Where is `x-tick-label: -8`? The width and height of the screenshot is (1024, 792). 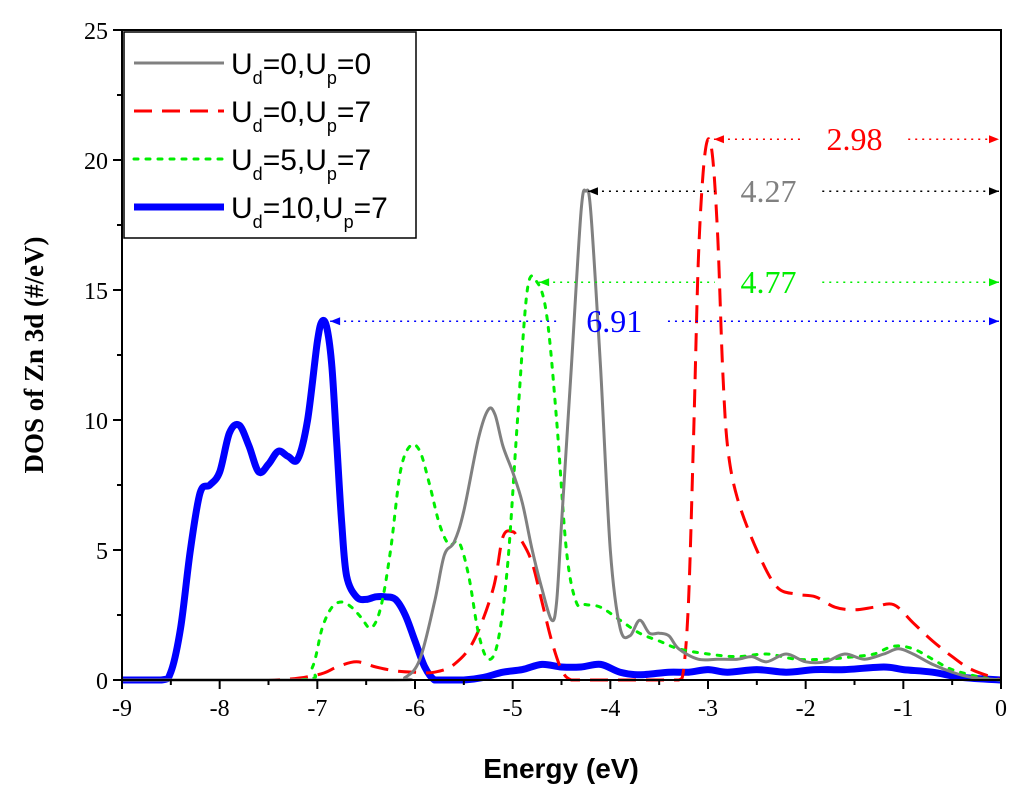
x-tick-label: -8 is located at coordinates (220, 709).